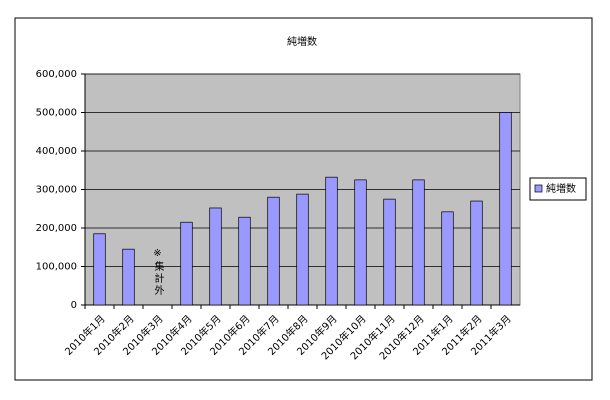 Image resolution: width=610 pixels, height=400 pixels. What do you see at coordinates (56, 190) in the screenshot?
I see `y-tick-label: 300,000` at bounding box center [56, 190].